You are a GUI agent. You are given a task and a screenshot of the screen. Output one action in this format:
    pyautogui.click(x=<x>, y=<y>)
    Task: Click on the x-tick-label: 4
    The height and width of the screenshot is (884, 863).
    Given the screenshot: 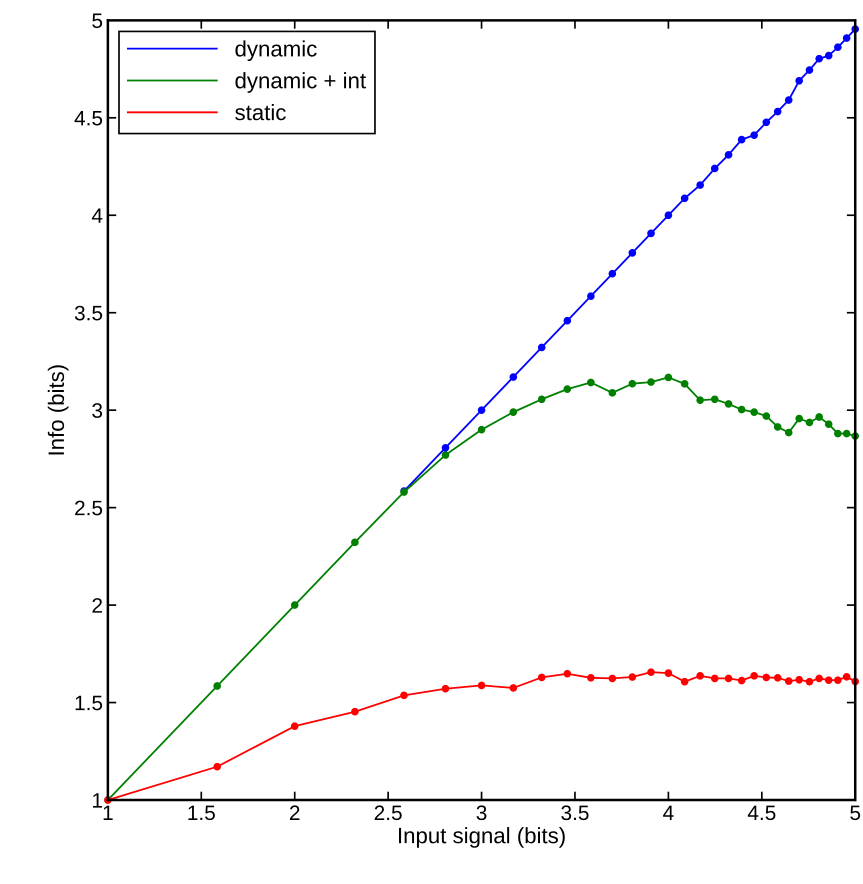 What is the action you would take?
    pyautogui.click(x=668, y=813)
    